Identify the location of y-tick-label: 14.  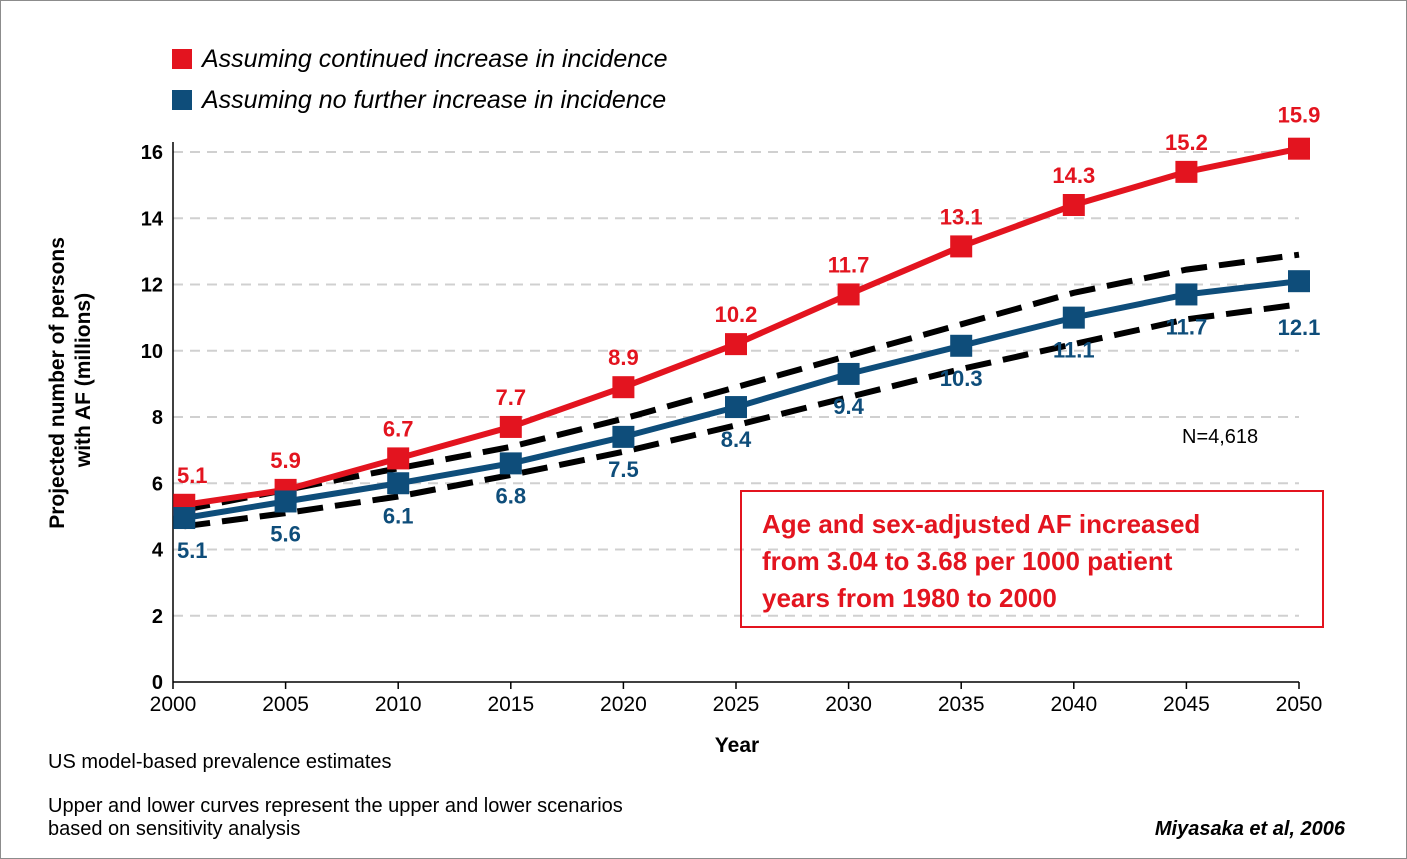
(152, 219).